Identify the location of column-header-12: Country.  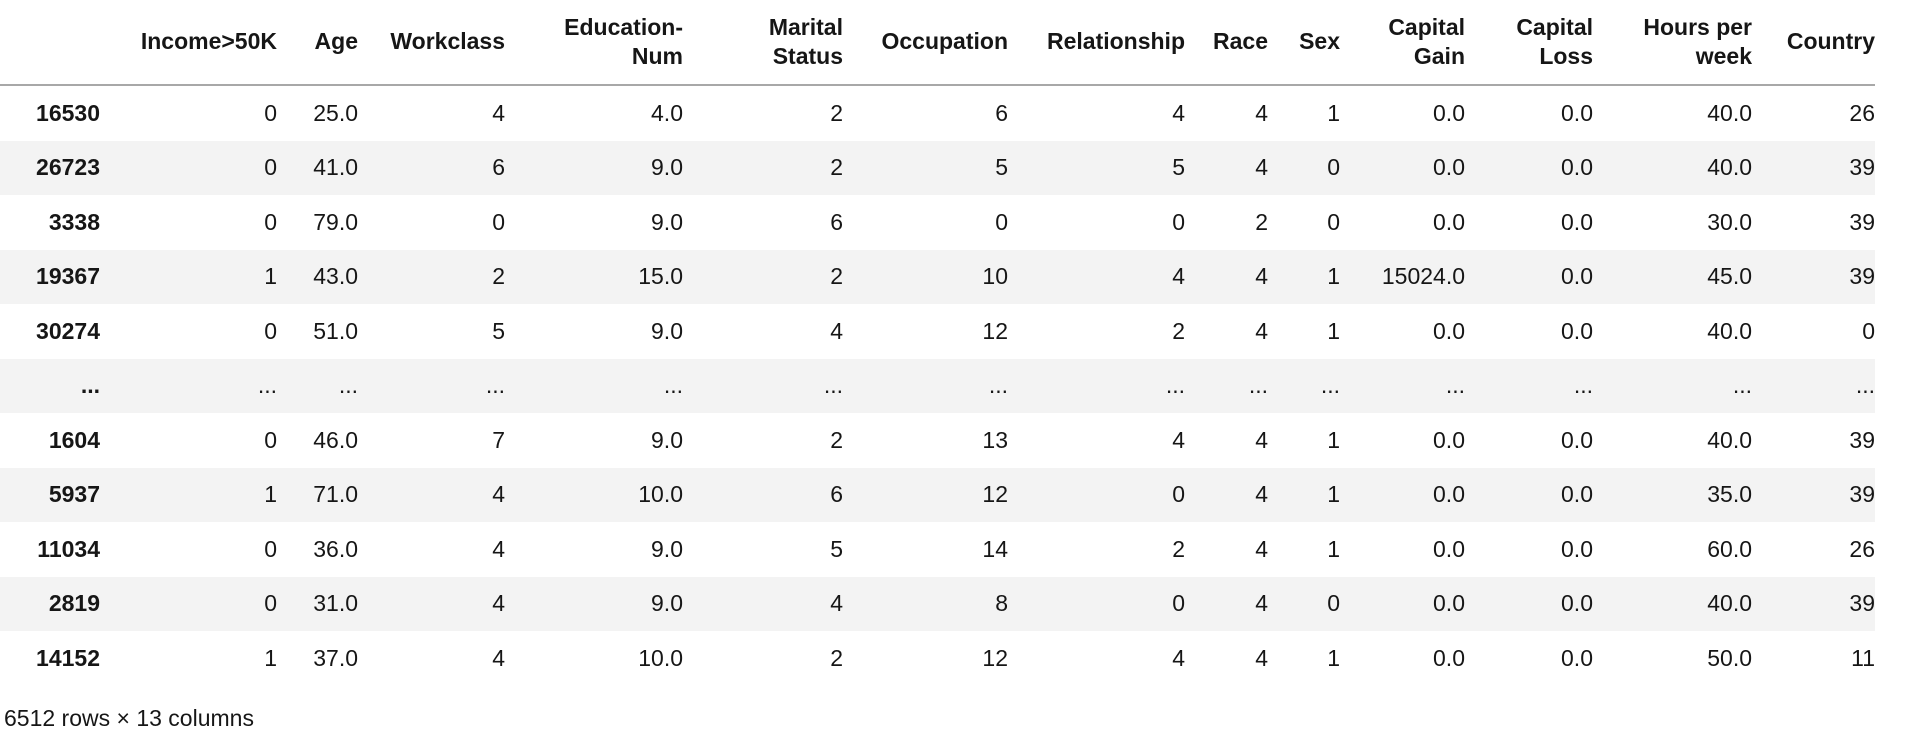
(1813, 43).